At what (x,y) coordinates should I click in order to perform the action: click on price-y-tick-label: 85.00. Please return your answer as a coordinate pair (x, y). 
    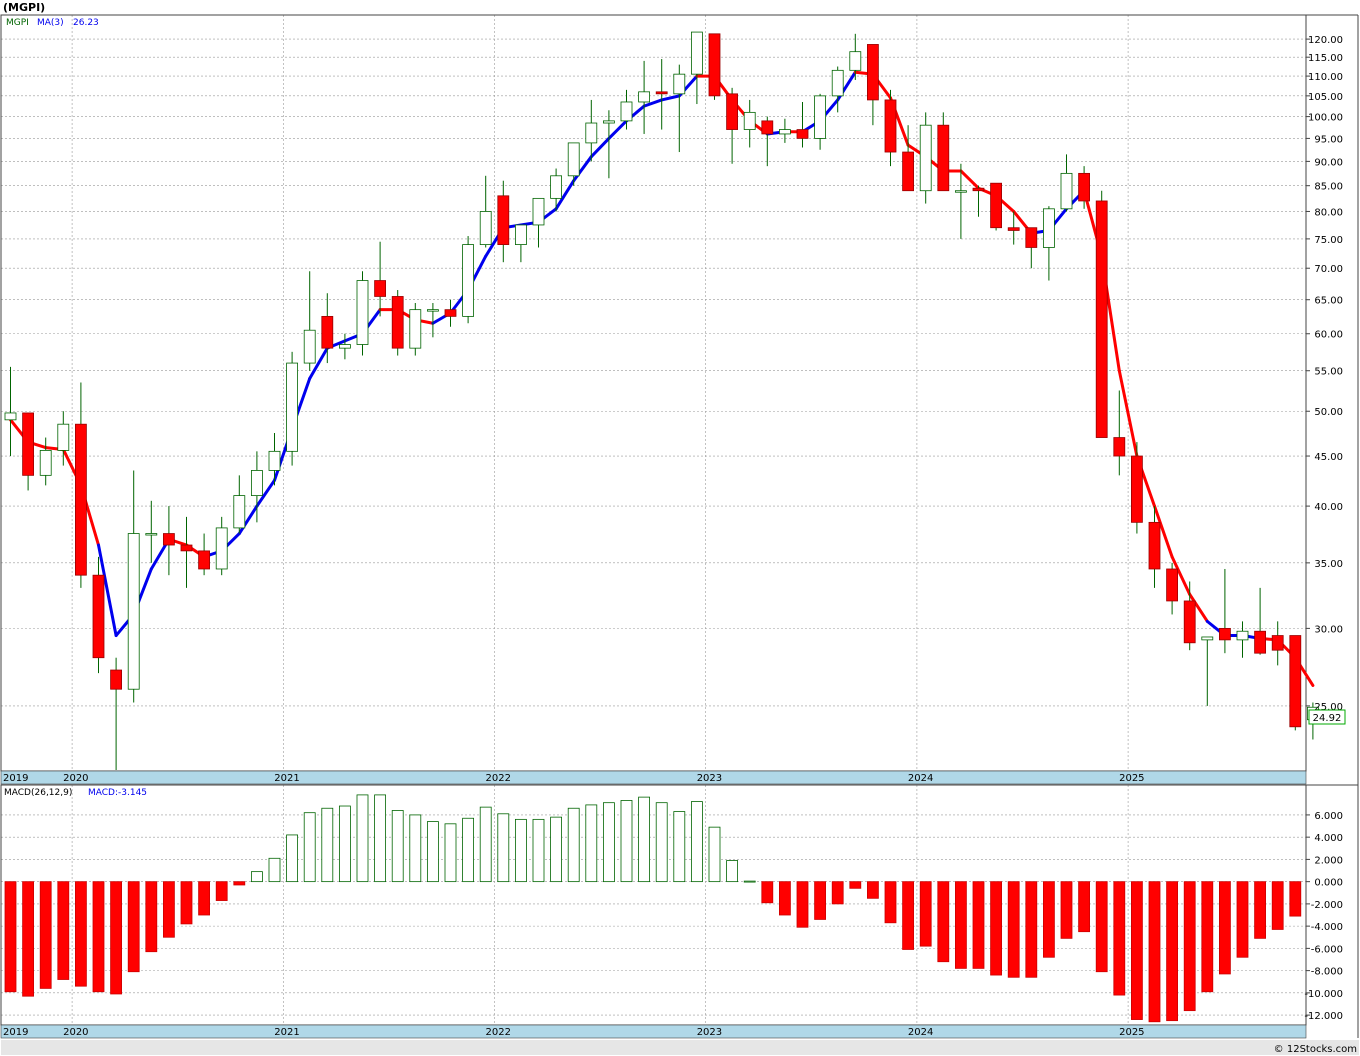
    Looking at the image, I should click on (1328, 187).